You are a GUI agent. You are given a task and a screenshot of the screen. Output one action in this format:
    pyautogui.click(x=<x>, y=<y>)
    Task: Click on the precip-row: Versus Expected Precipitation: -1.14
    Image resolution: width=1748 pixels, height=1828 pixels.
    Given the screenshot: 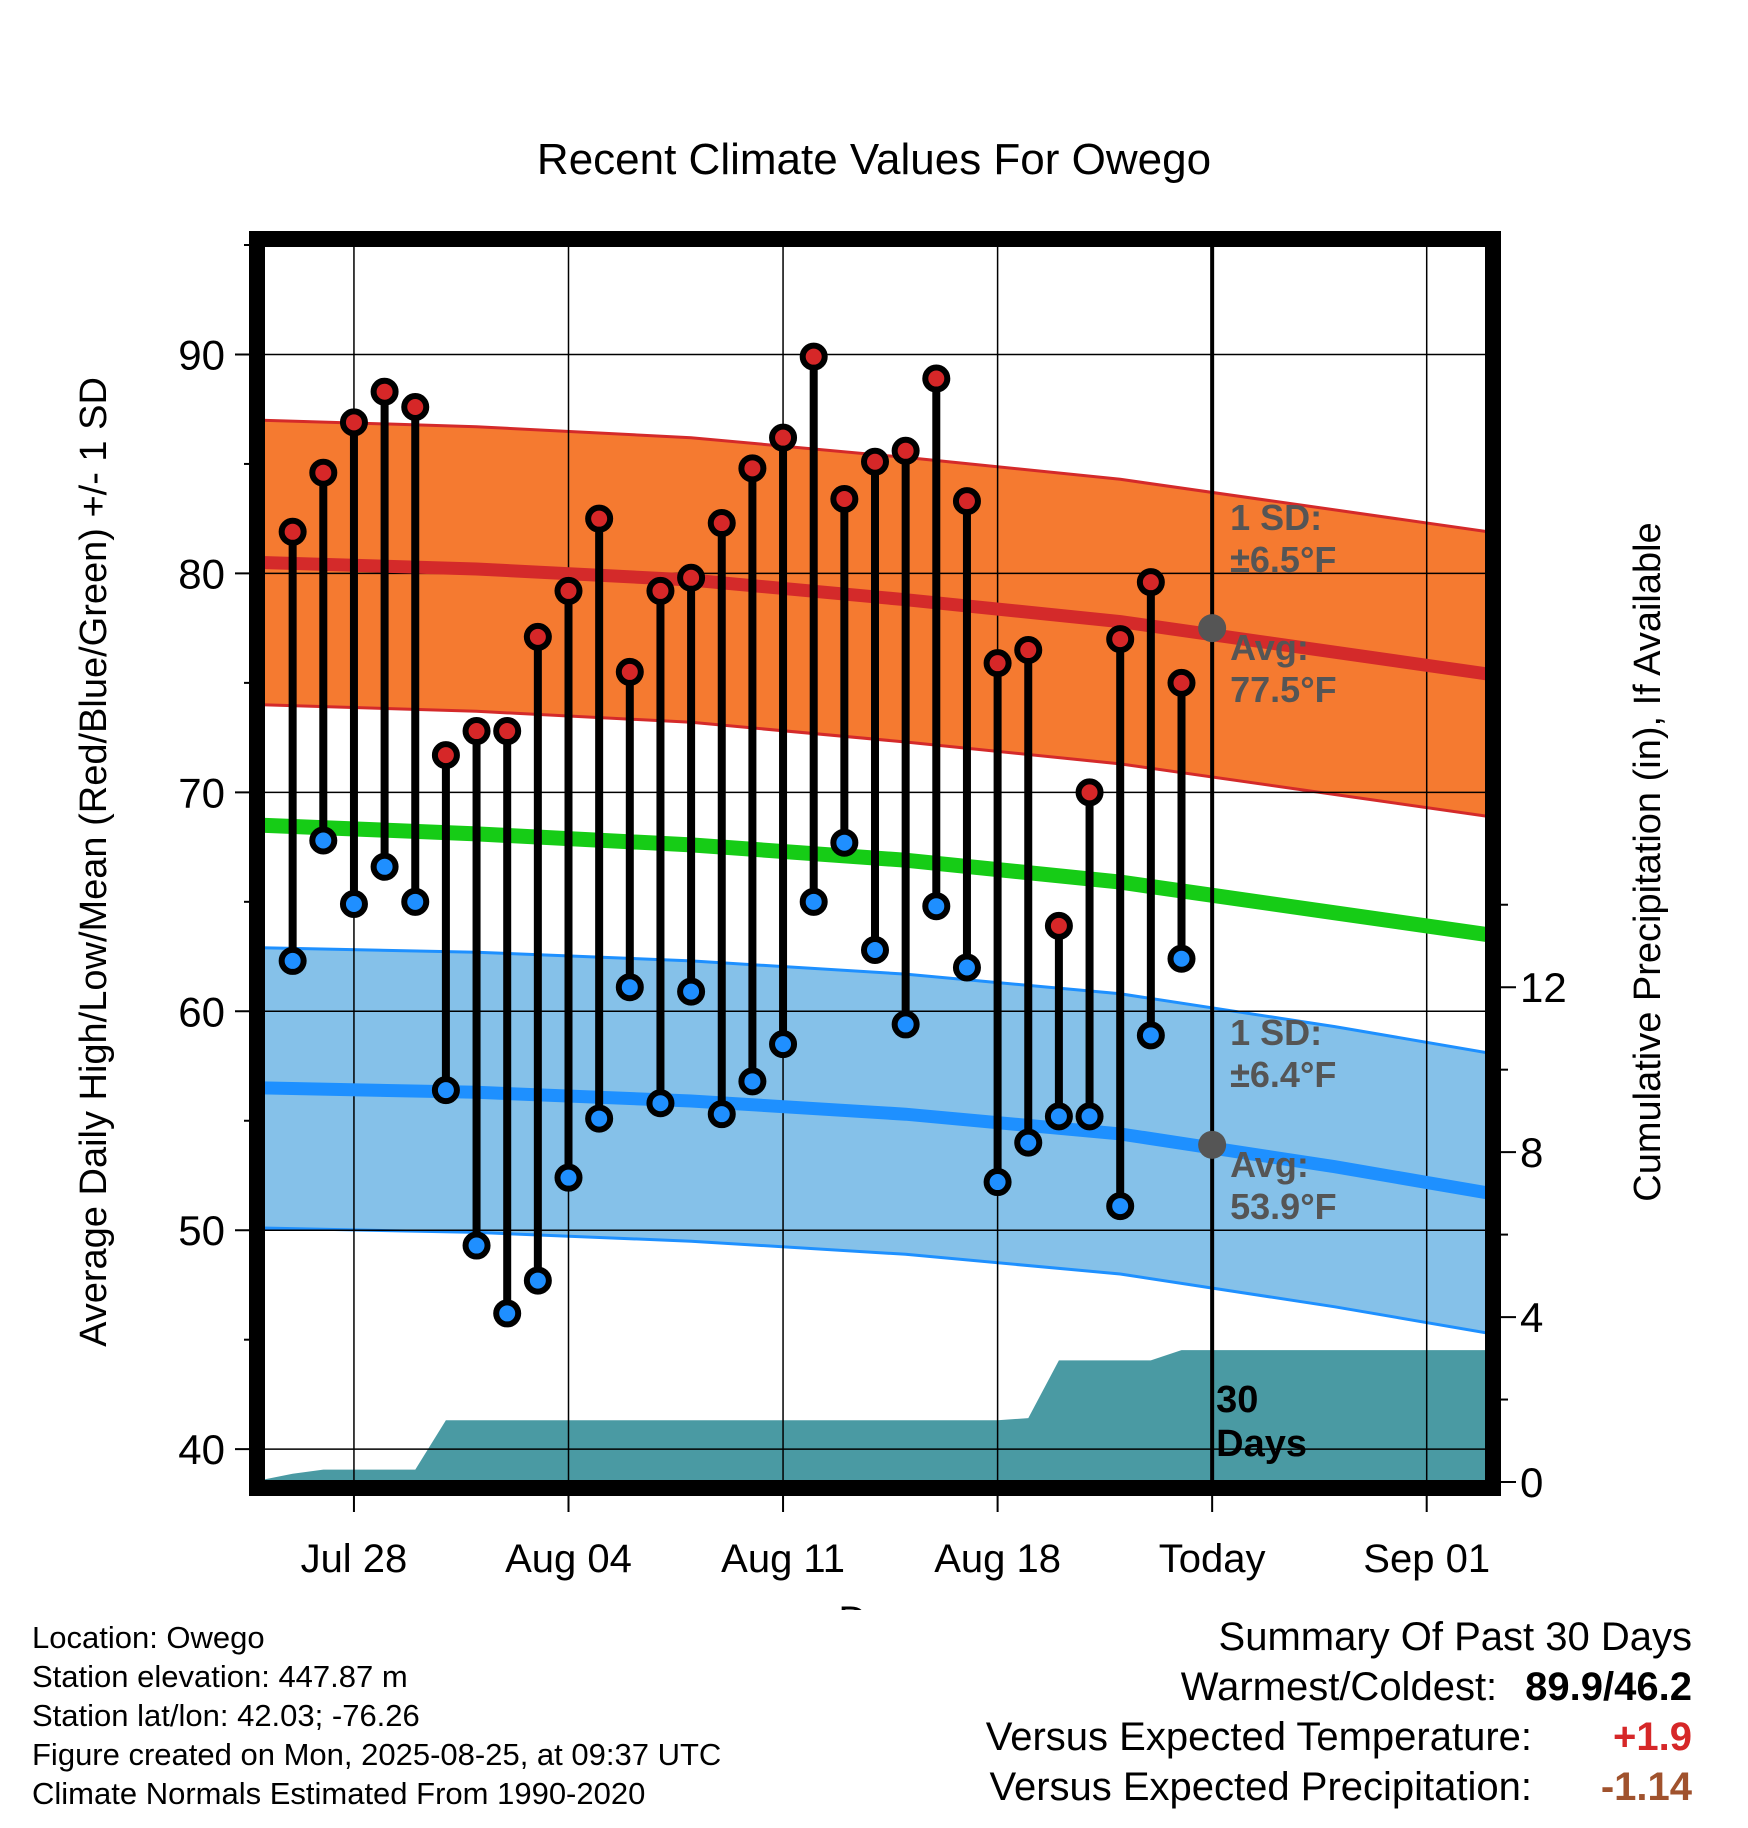 What is the action you would take?
    pyautogui.click(x=1339, y=1787)
    